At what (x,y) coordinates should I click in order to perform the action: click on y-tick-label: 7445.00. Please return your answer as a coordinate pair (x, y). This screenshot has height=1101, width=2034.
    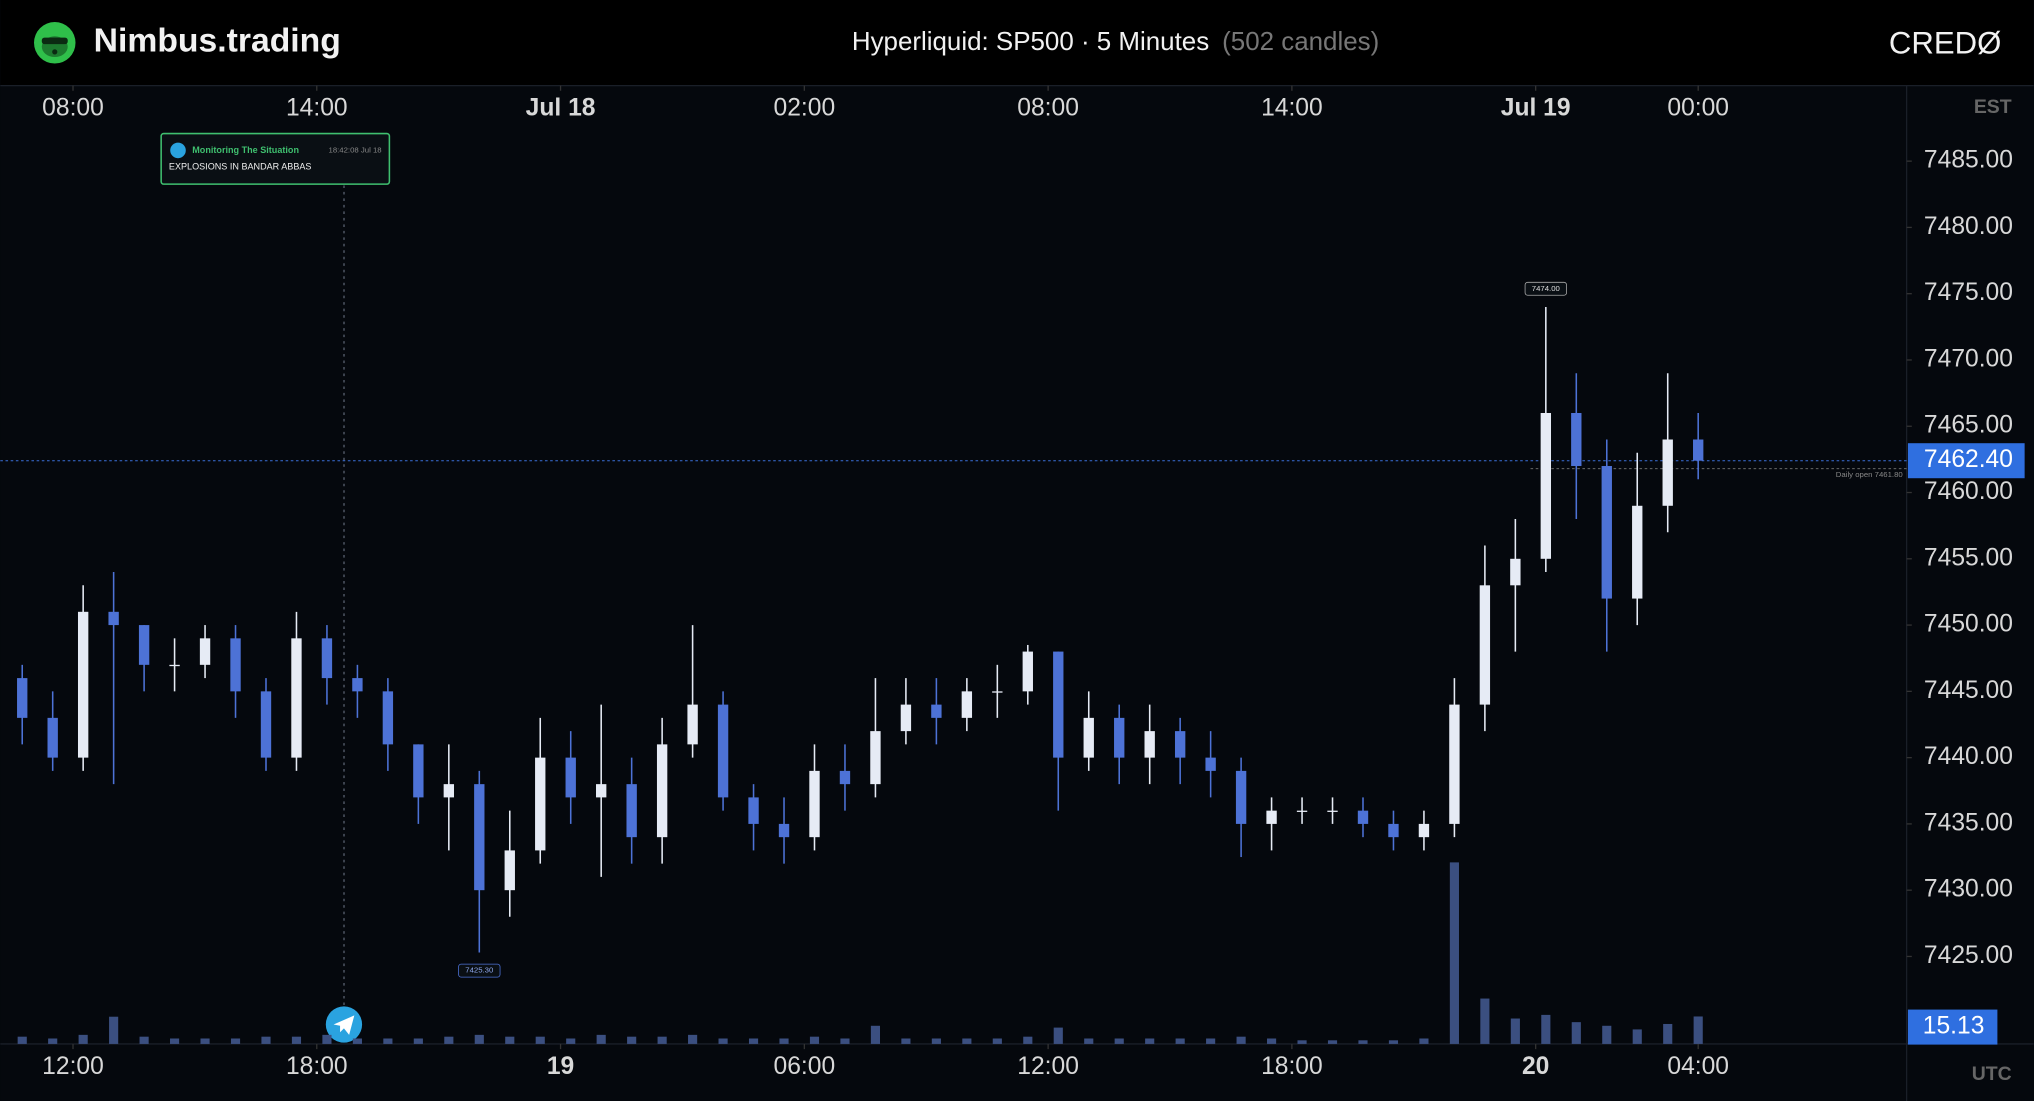
    Looking at the image, I should click on (1968, 690).